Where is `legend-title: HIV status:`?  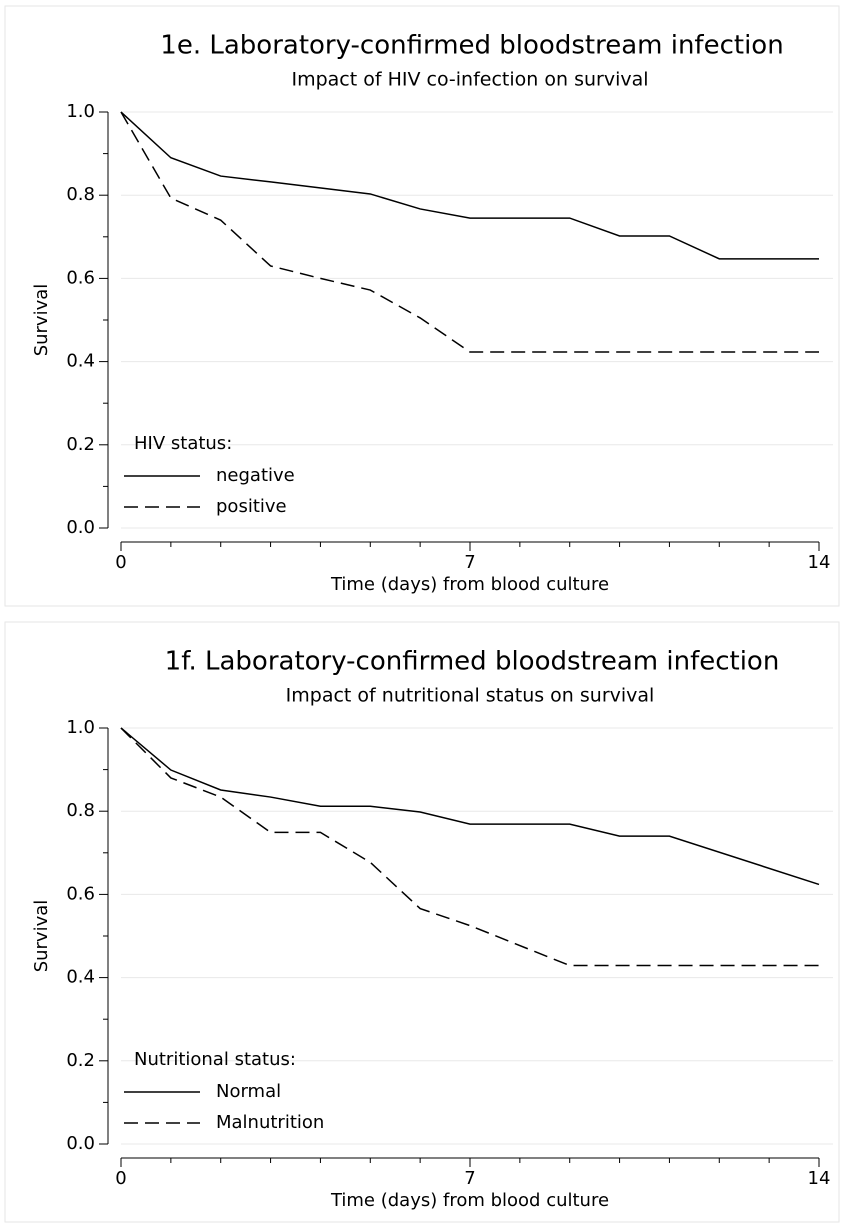 legend-title: HIV status: is located at coordinates (183, 443).